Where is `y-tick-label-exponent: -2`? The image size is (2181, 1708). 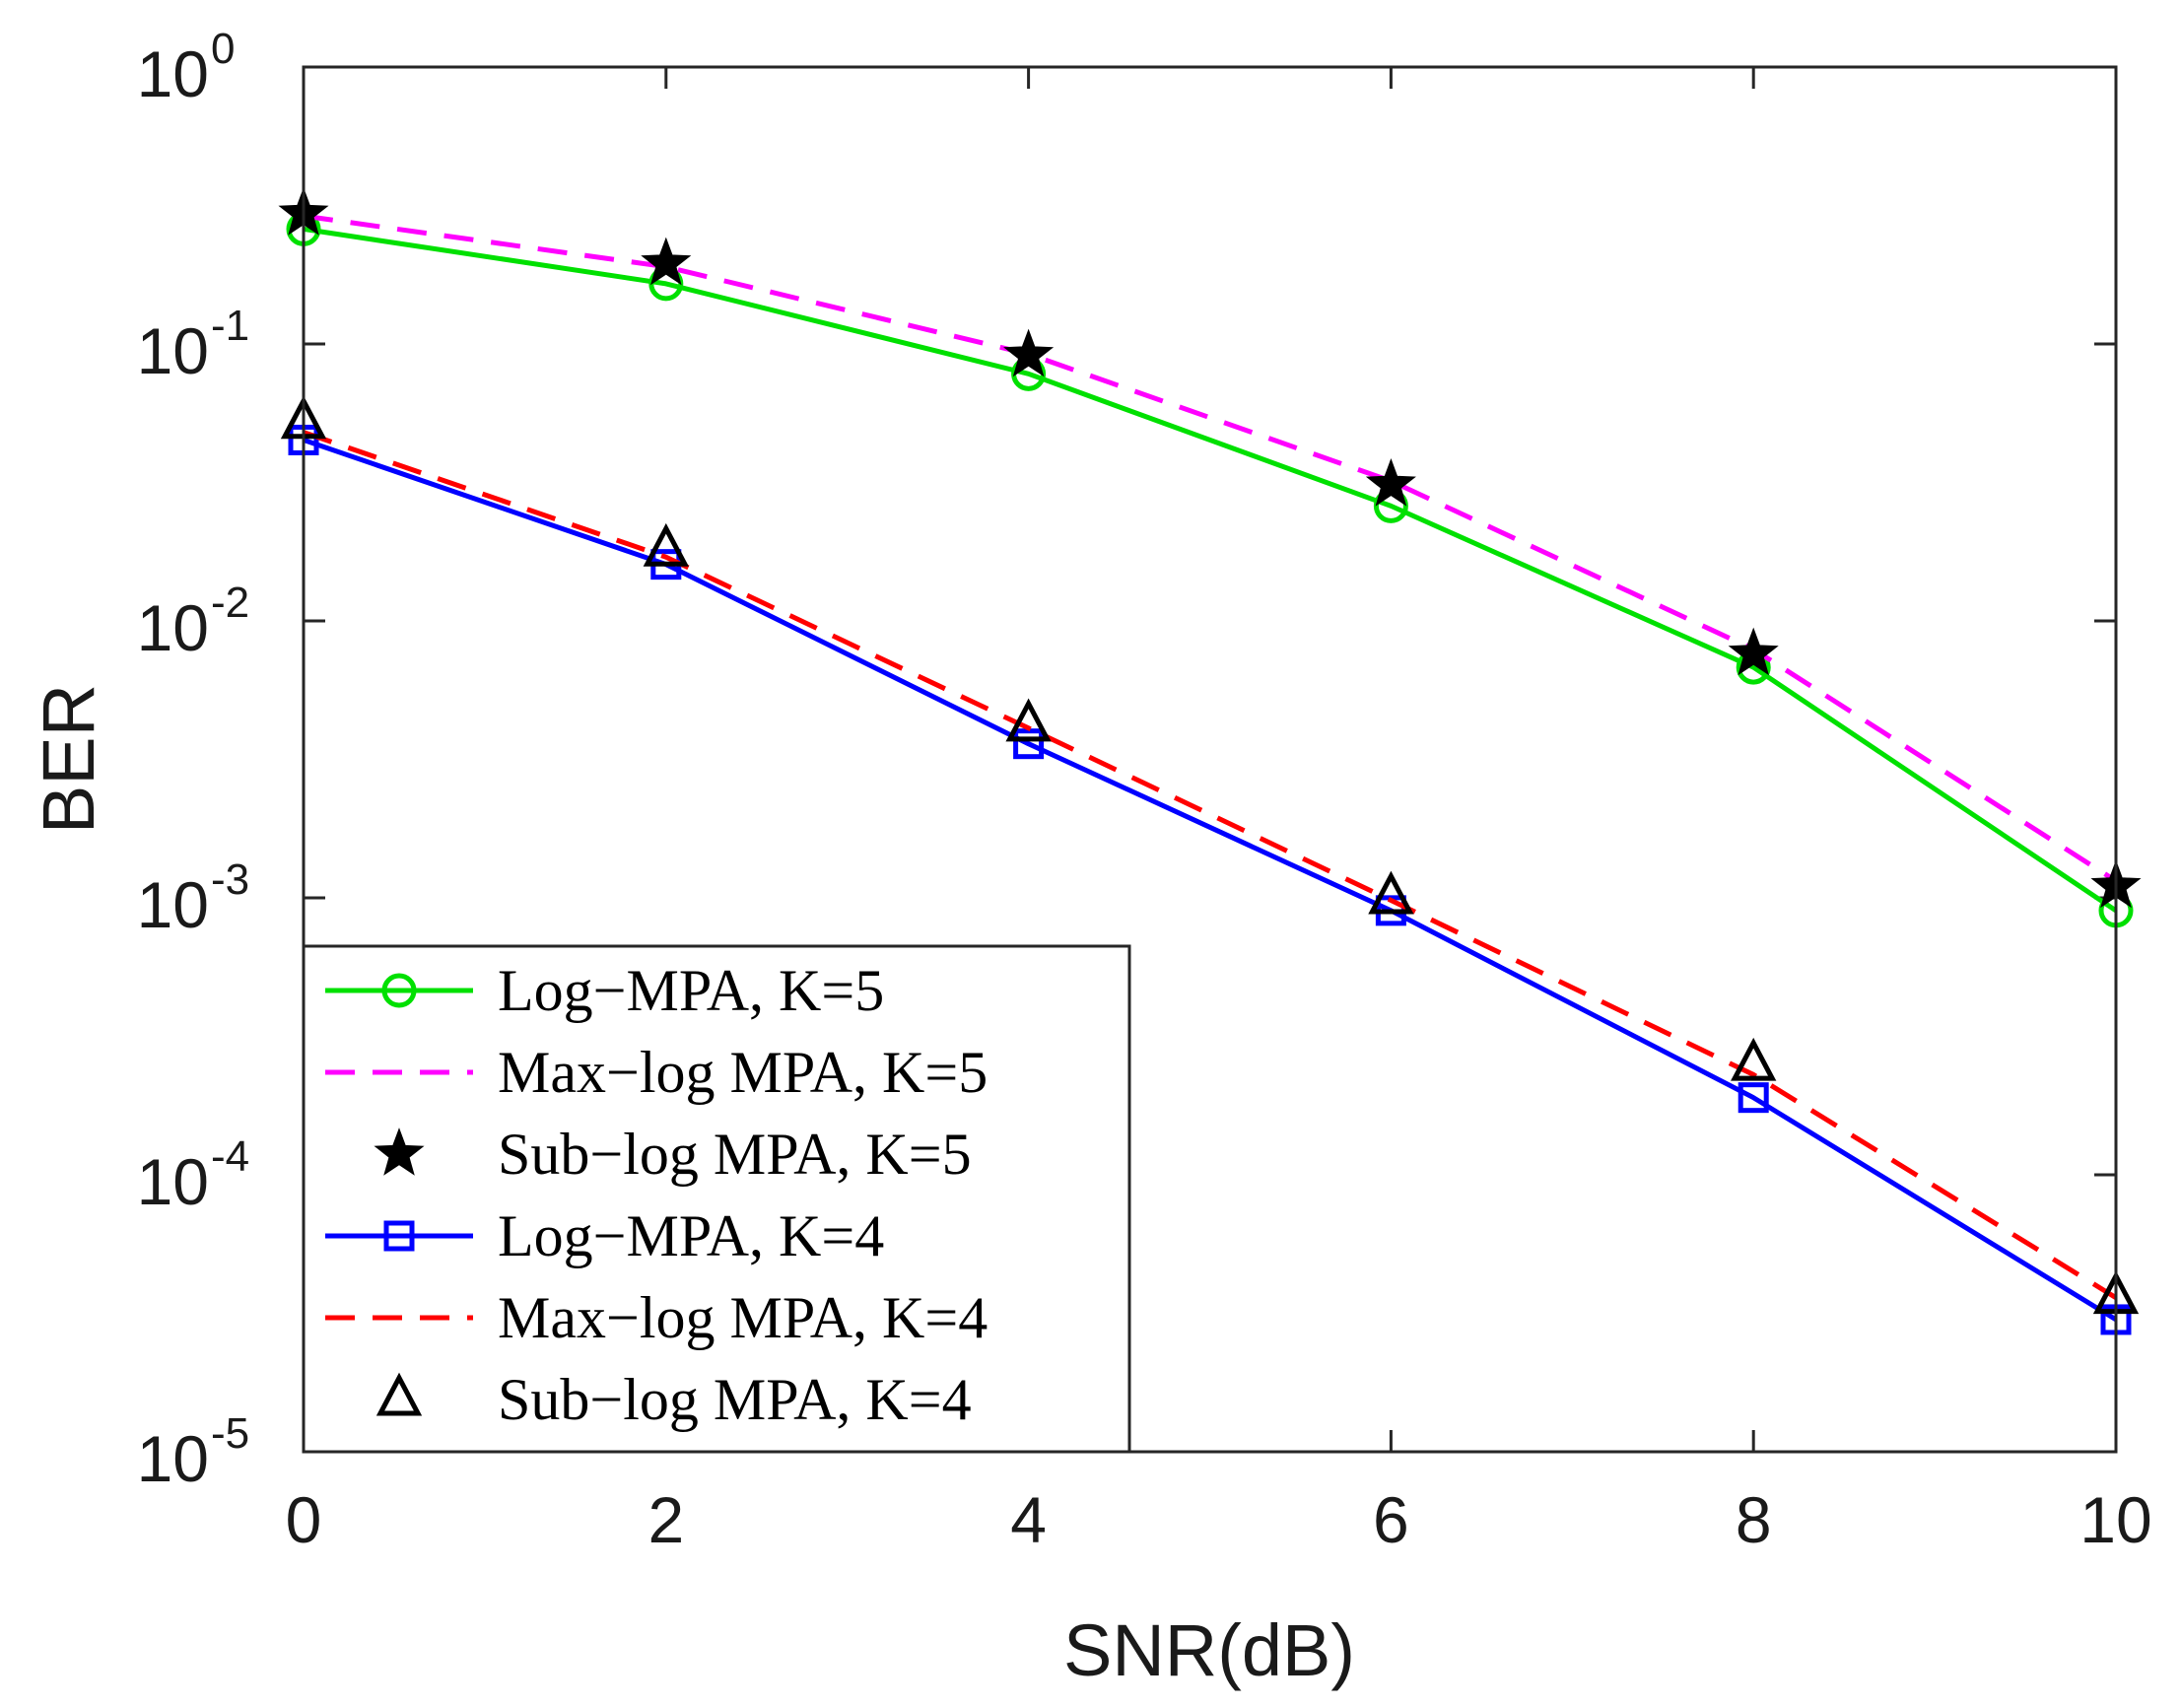
y-tick-label-exponent: -2 is located at coordinates (230, 603).